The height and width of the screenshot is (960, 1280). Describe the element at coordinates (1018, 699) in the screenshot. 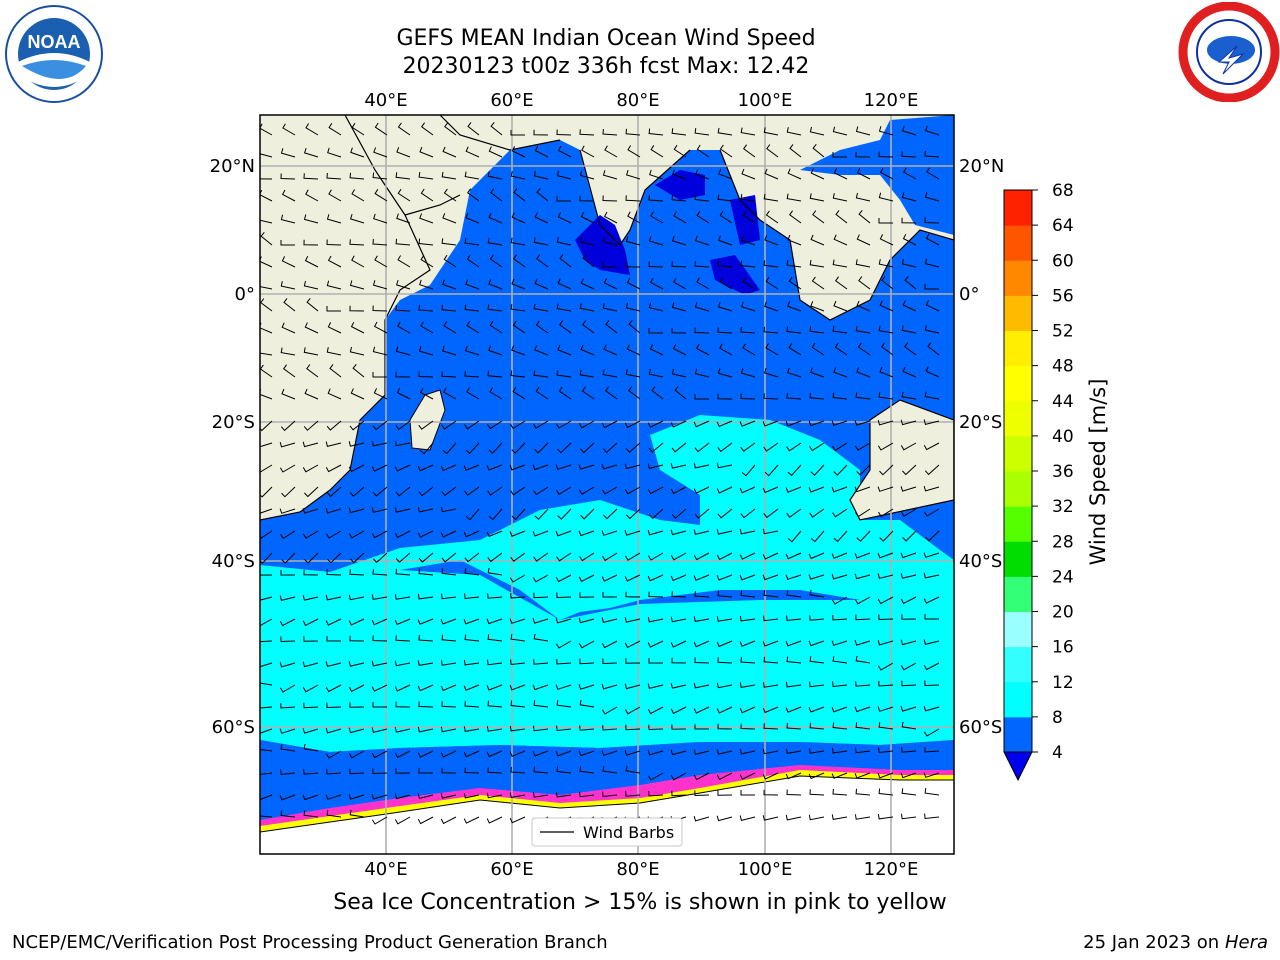

I see `colorbar-segment` at that location.